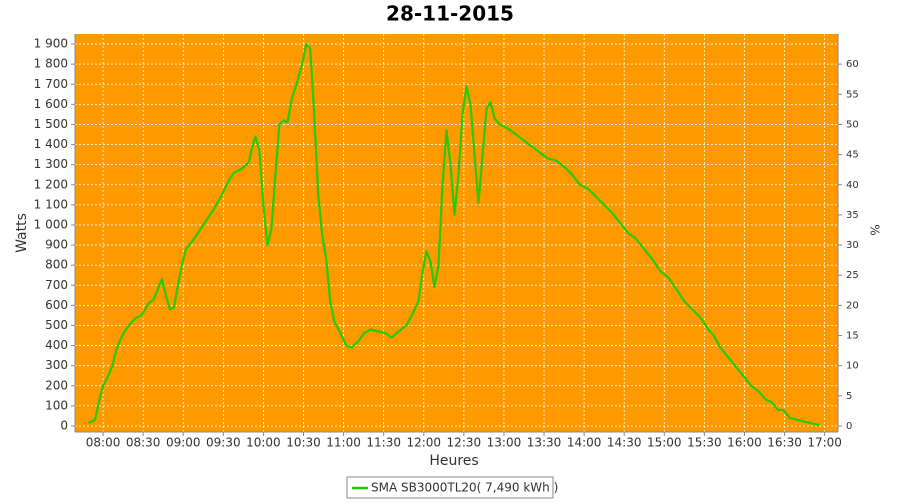  I want to click on y-tick-label: 700, so click(56, 285).